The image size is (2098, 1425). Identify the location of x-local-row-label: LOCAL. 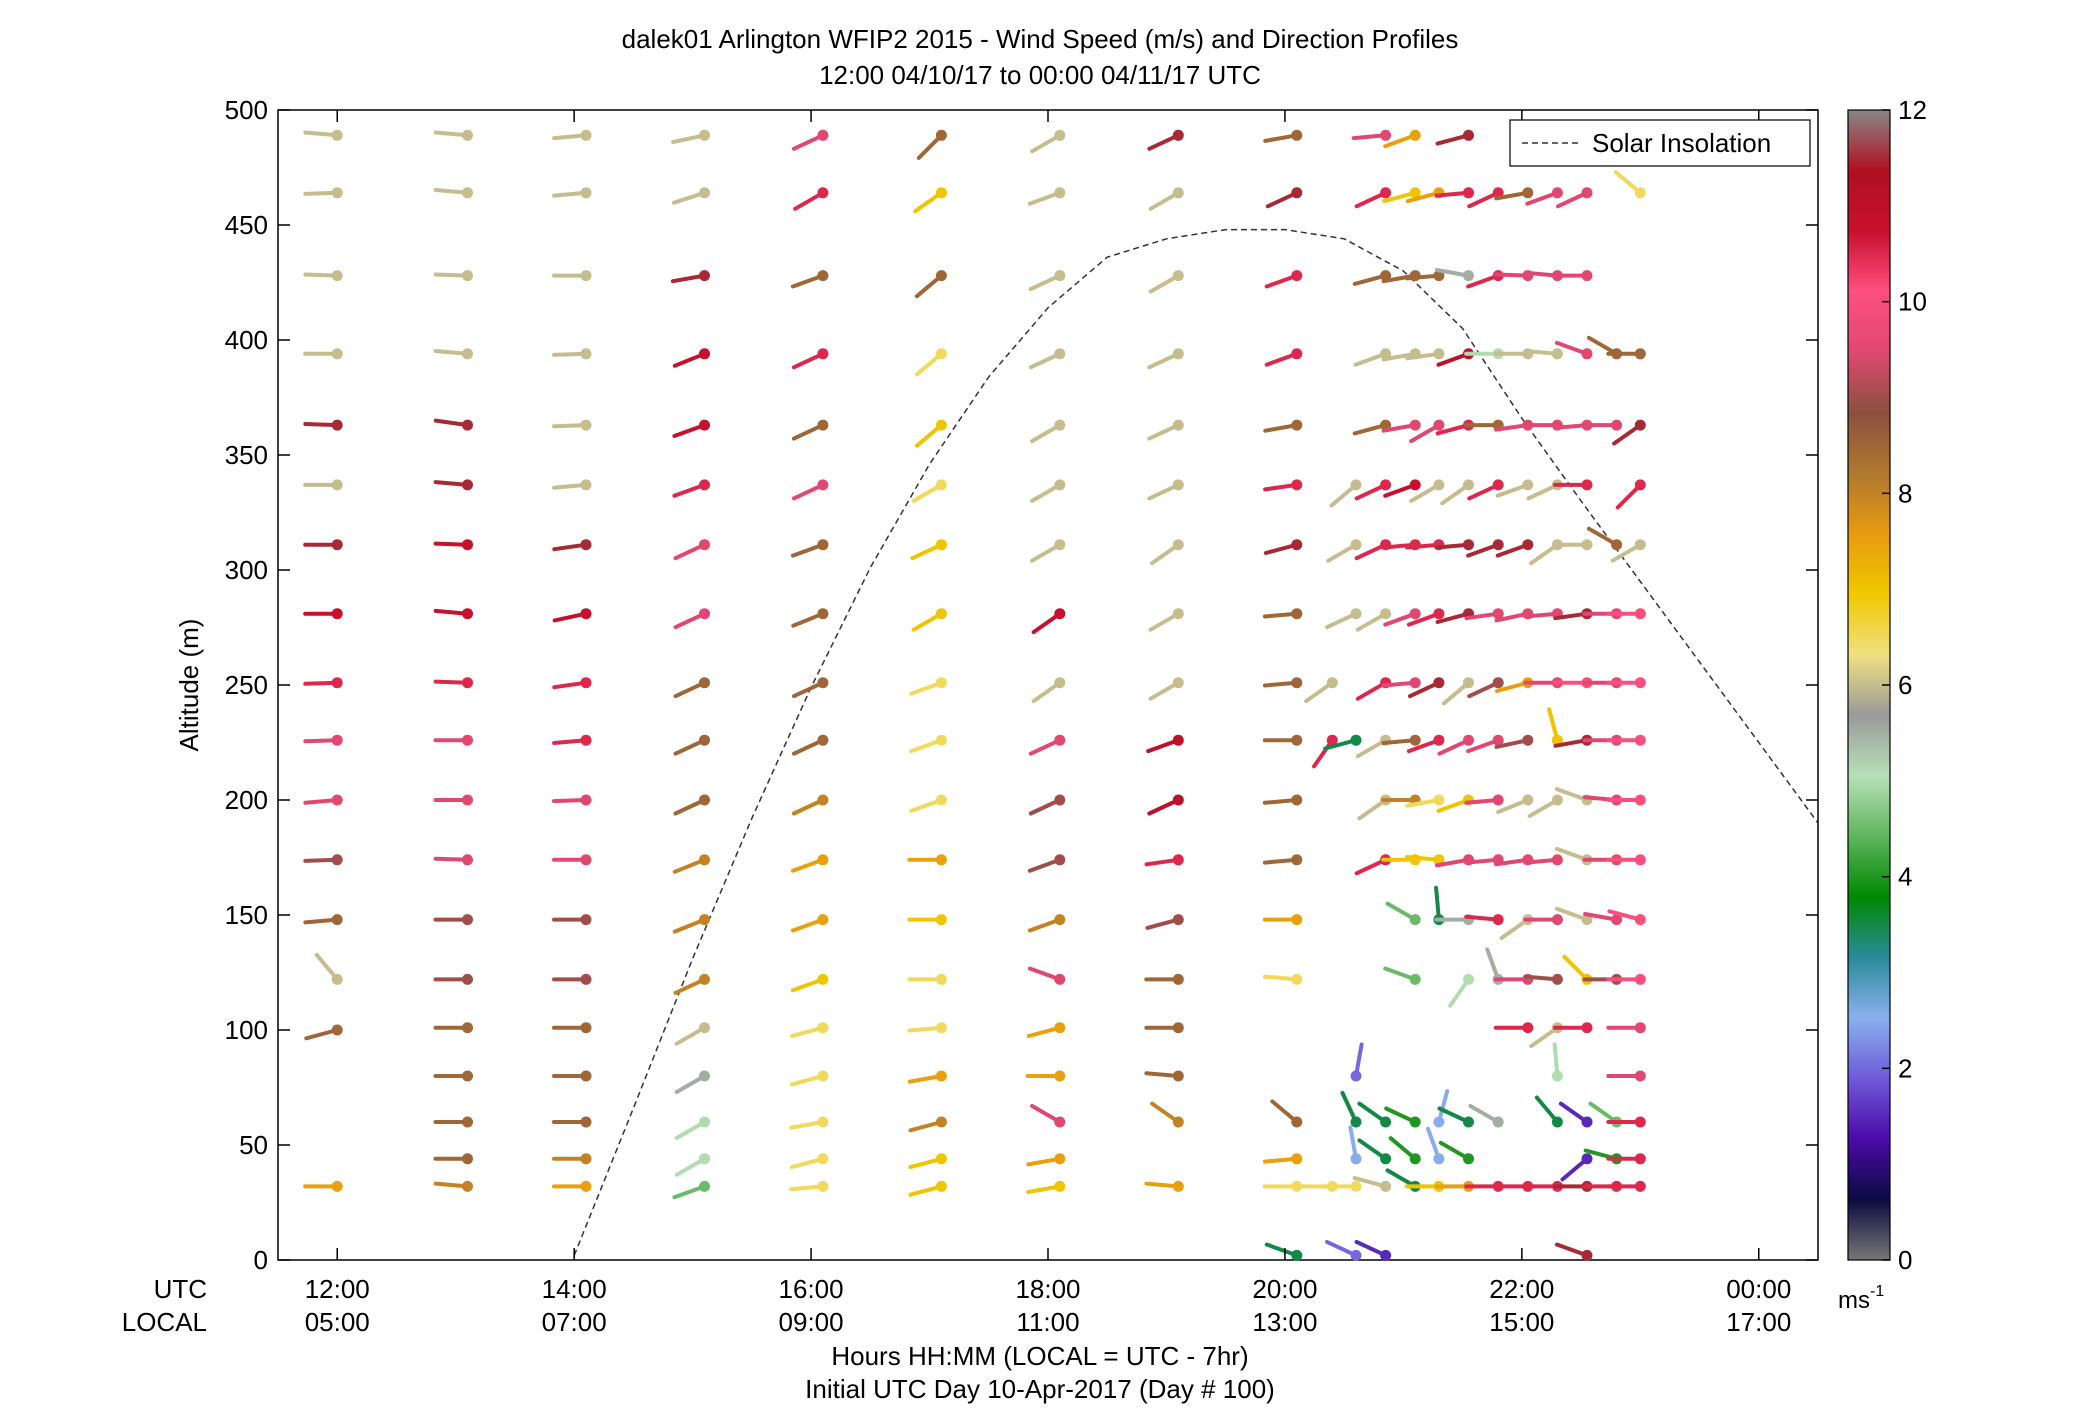
(164, 1322).